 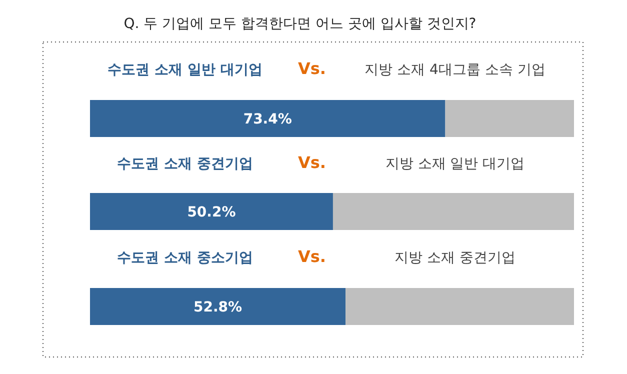 What do you see at coordinates (455, 70) in the screenshot?
I see `annotation: 지방 소재 4대그룹 소속 기업` at bounding box center [455, 70].